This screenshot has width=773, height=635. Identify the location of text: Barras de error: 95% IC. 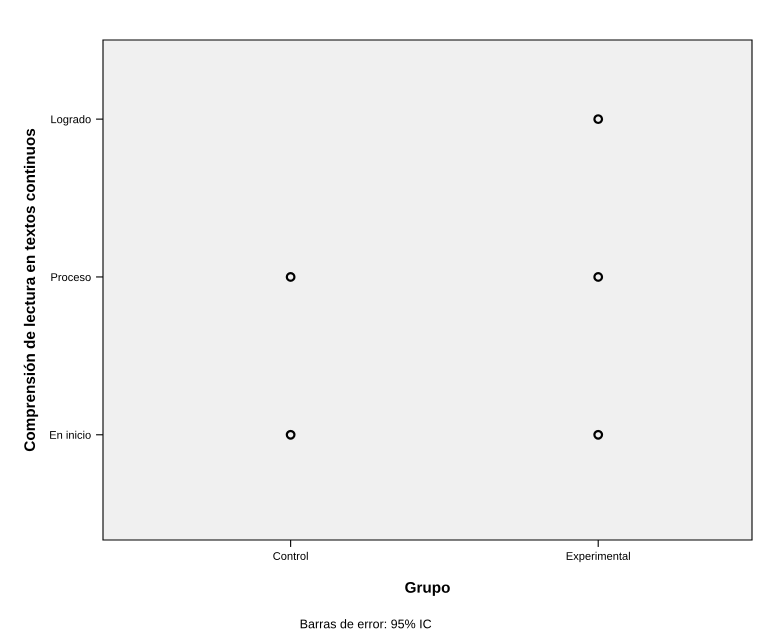
(366, 623).